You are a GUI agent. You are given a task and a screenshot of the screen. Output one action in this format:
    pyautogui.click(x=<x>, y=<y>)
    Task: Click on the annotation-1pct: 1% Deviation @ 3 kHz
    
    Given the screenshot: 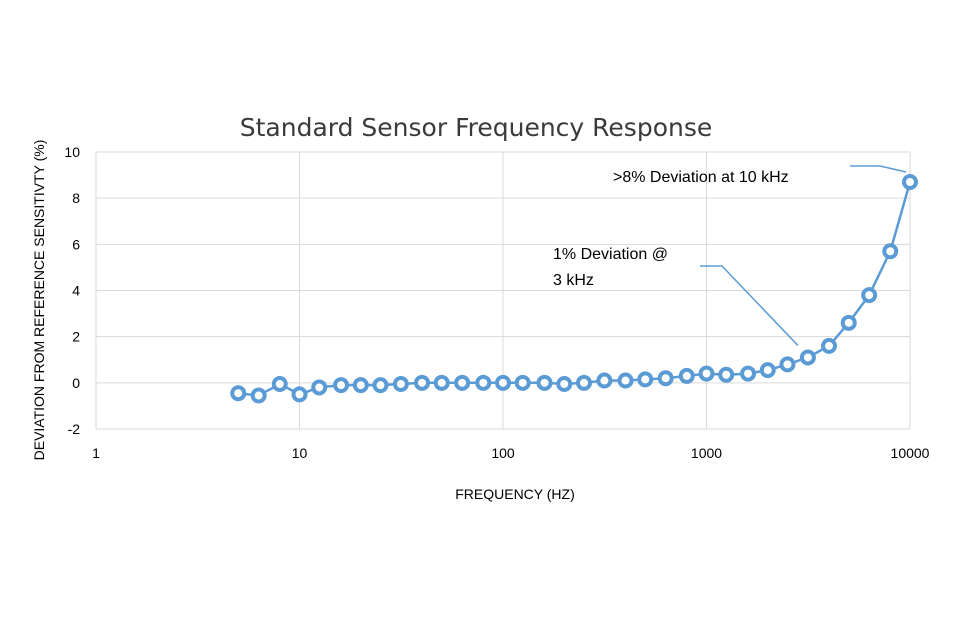 What is the action you would take?
    pyautogui.click(x=610, y=267)
    